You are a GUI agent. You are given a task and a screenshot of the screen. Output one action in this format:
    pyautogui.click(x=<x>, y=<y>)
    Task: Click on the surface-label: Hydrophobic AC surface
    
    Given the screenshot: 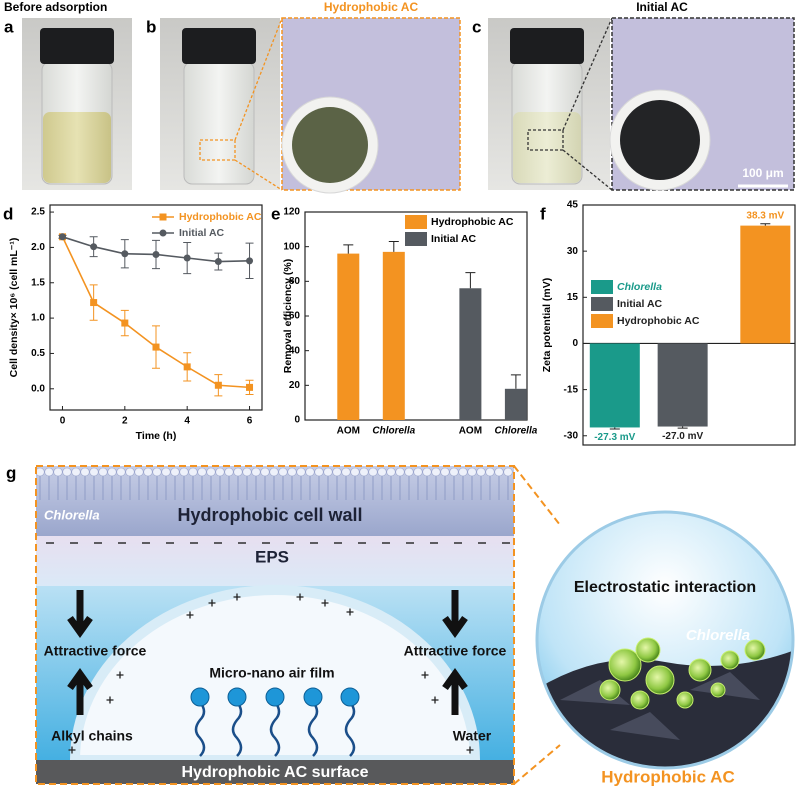 What is the action you would take?
    pyautogui.click(x=275, y=772)
    